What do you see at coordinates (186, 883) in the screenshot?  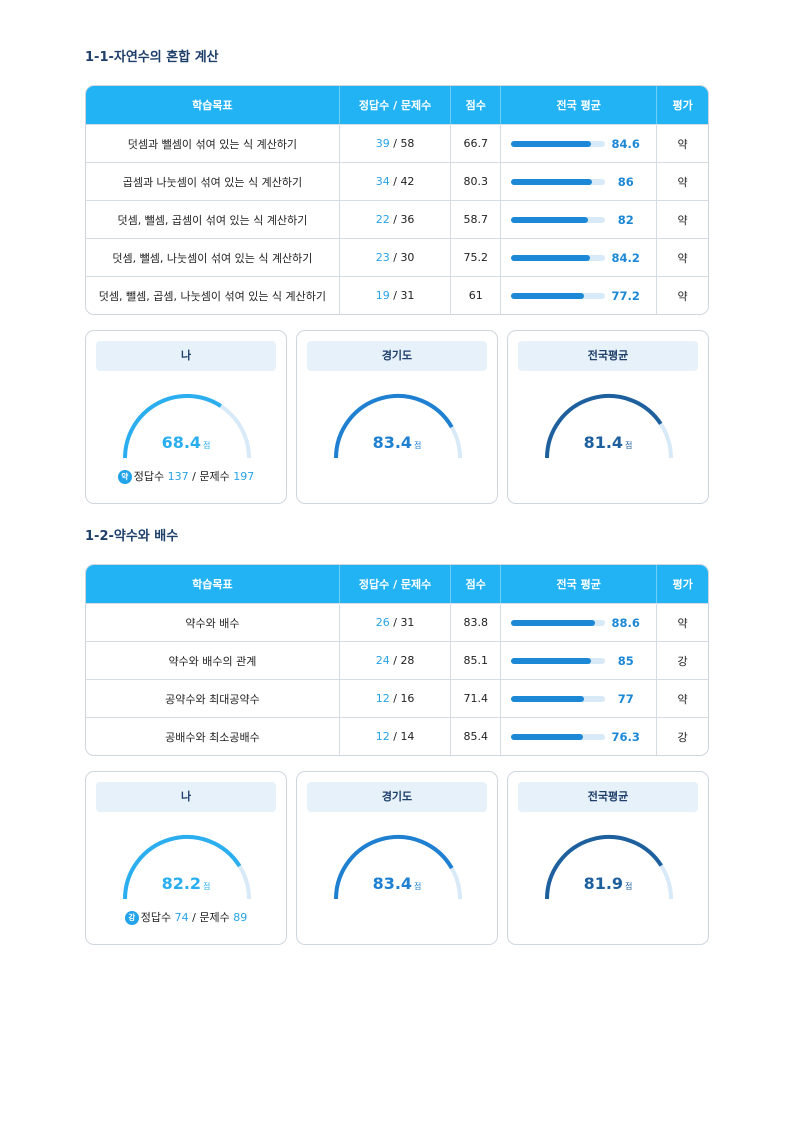 I see `score-display: 82.2 점` at bounding box center [186, 883].